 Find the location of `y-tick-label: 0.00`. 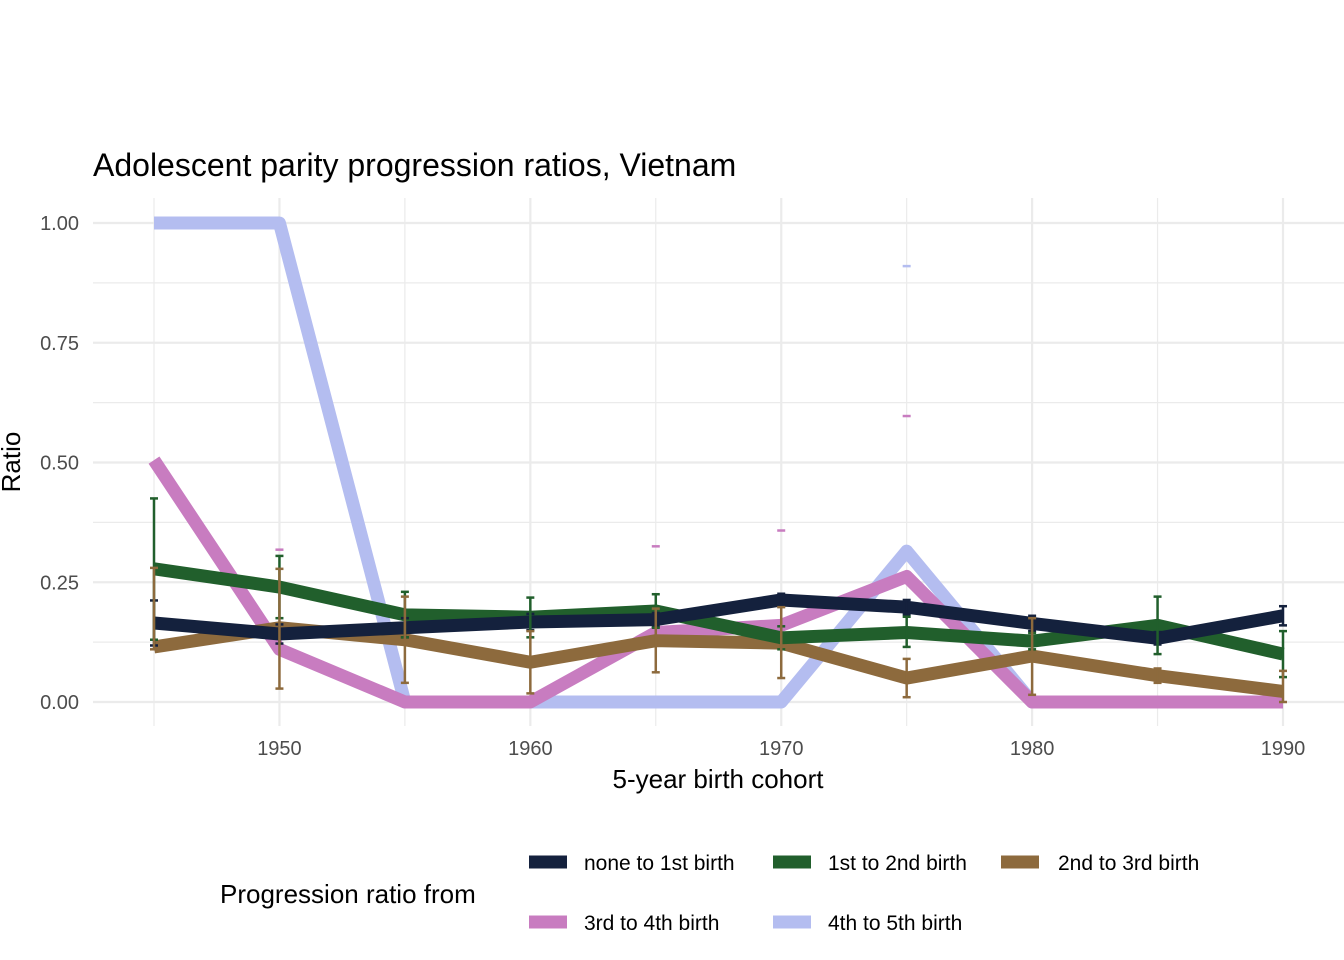

y-tick-label: 0.00 is located at coordinates (59, 703).